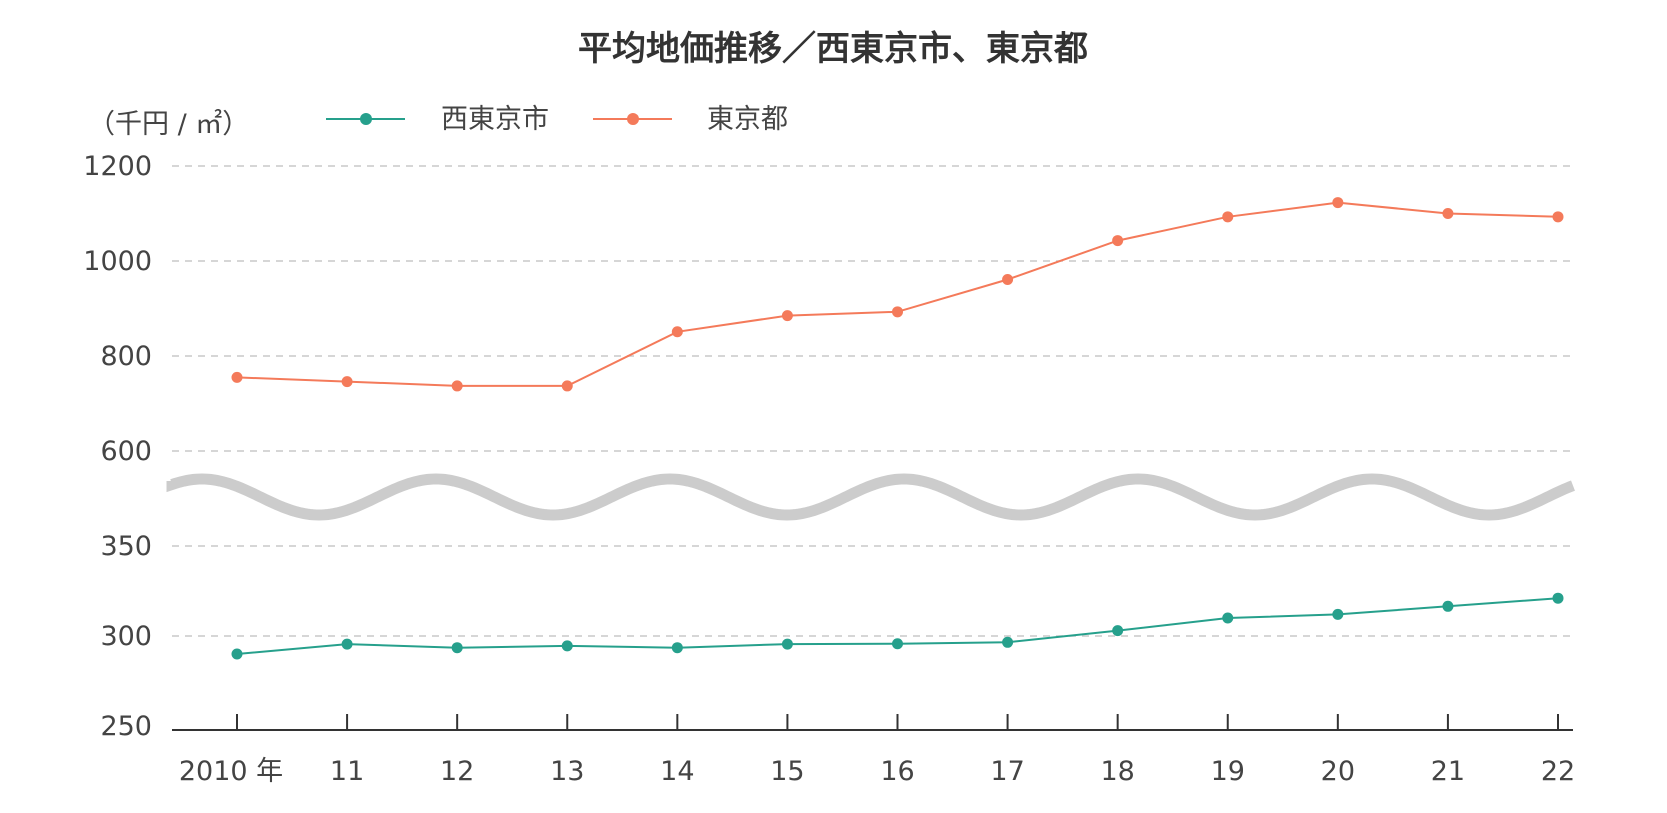  I want to click on x-tick-label-2020: 20, so click(1338, 771).